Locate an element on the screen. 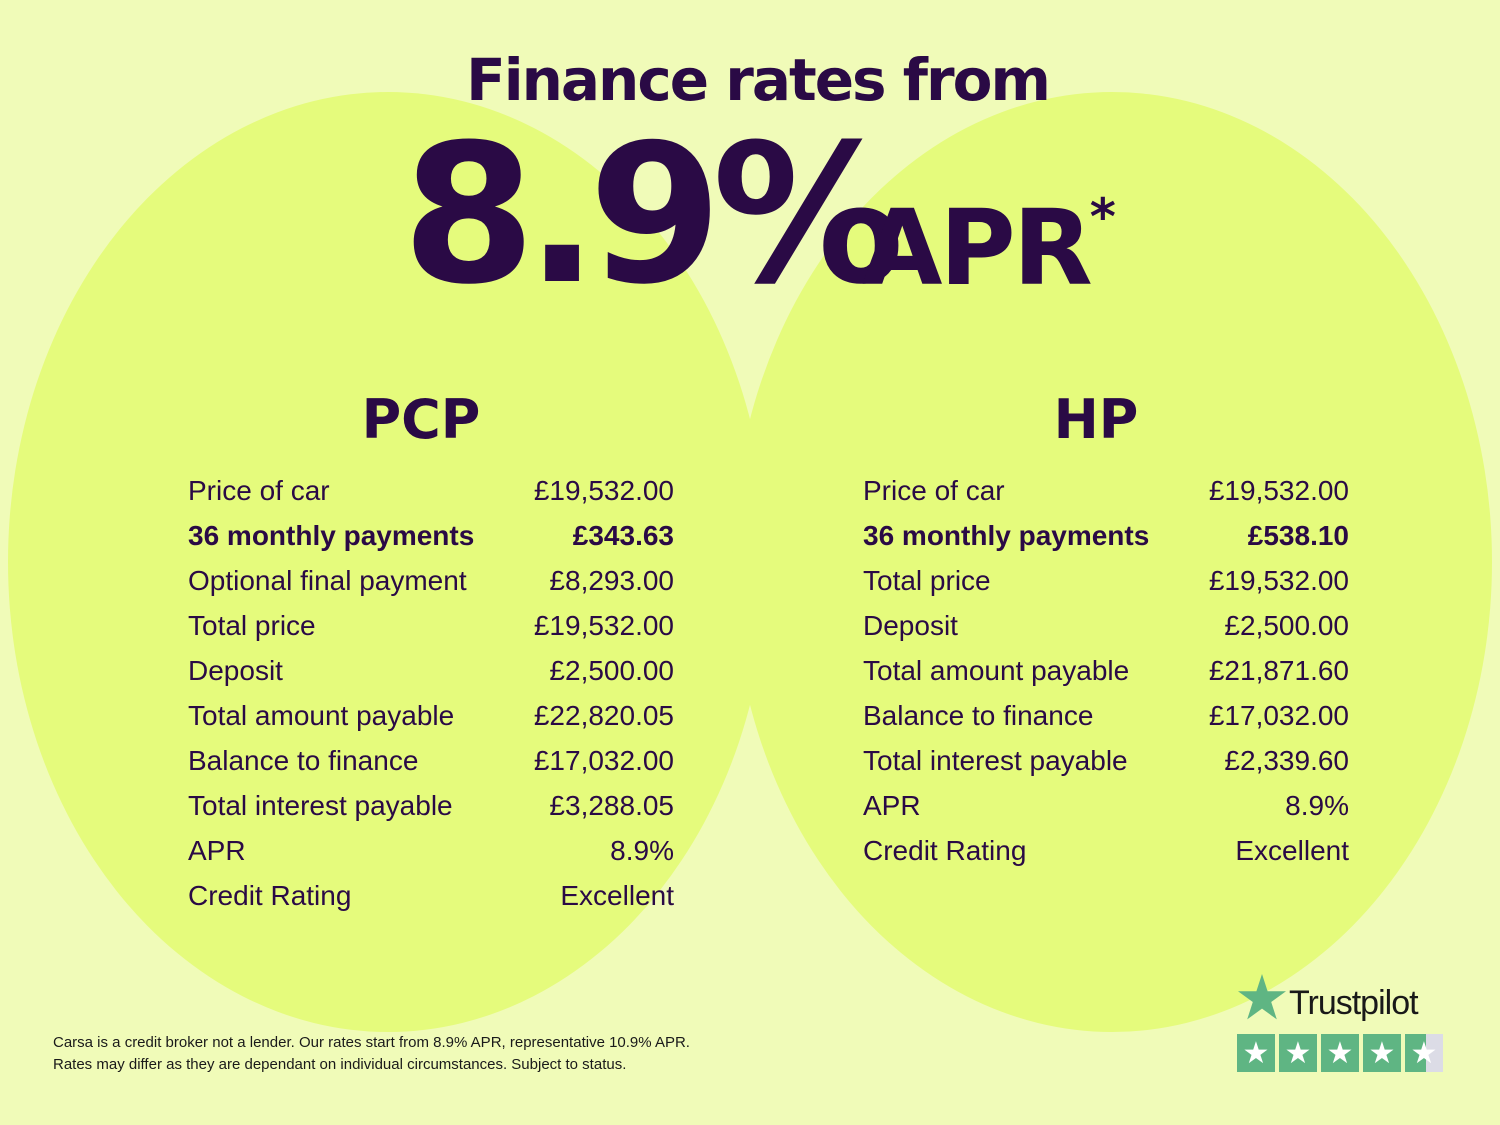 This screenshot has height=1125, width=1500. pcp-heading: PCP is located at coordinates (421, 419).